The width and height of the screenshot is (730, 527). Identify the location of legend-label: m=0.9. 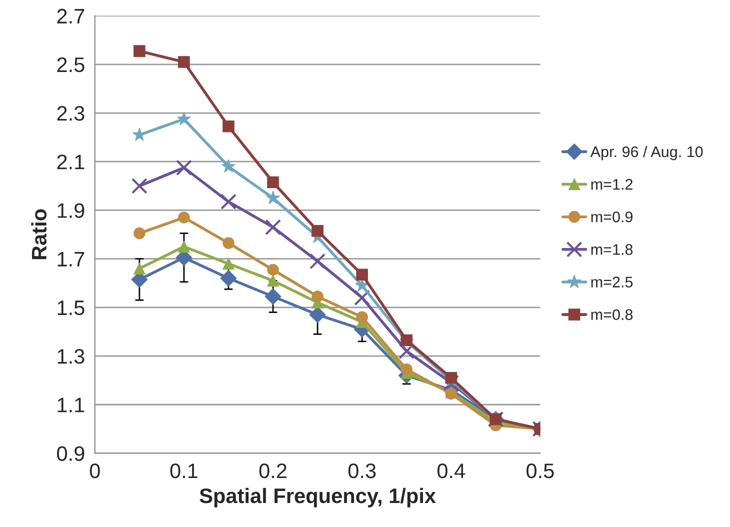
(612, 217).